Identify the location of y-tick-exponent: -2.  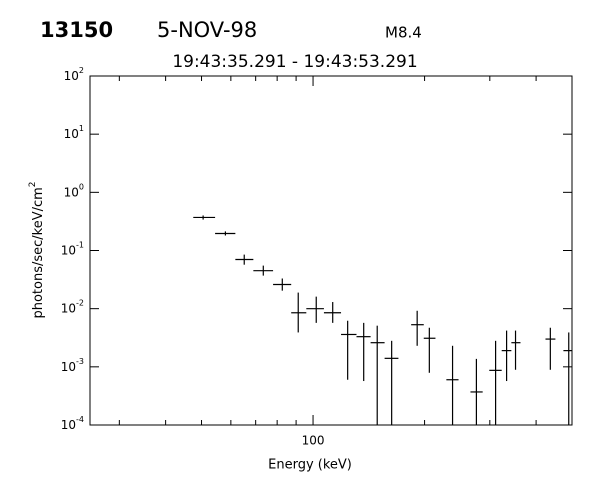
(80, 302).